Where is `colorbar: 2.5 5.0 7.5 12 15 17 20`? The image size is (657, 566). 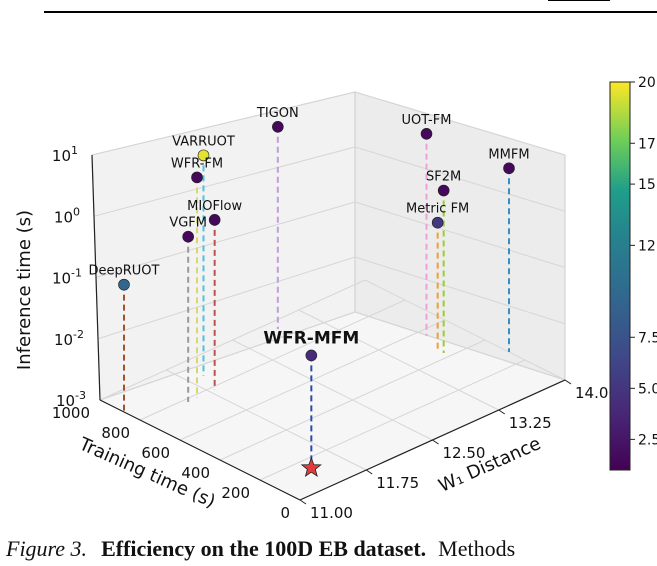
colorbar: 2.5 5.0 7.5 12 15 17 20 is located at coordinates (633, 273).